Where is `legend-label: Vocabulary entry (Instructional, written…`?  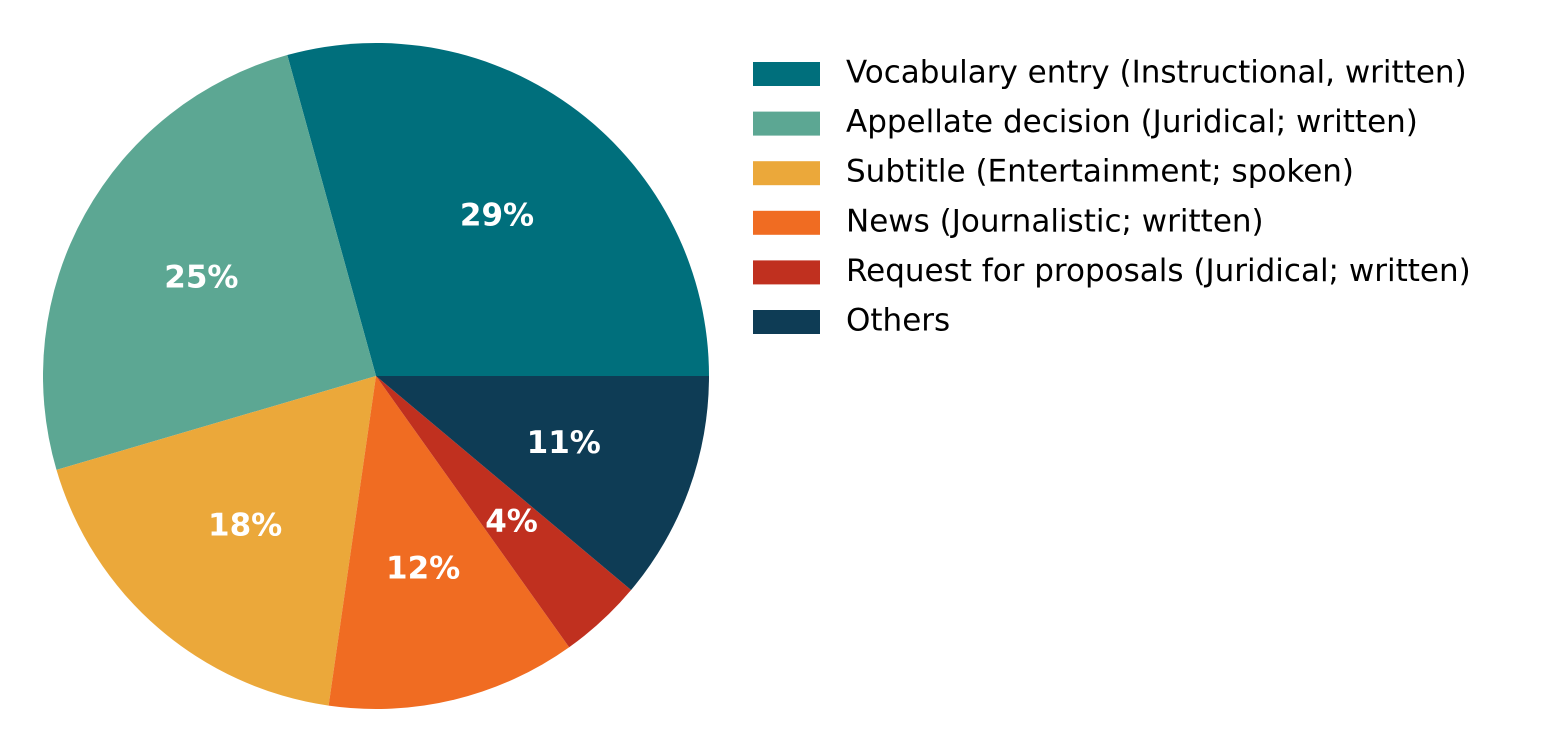
legend-label: Vocabulary entry (Instructional, written… is located at coordinates (1156, 73).